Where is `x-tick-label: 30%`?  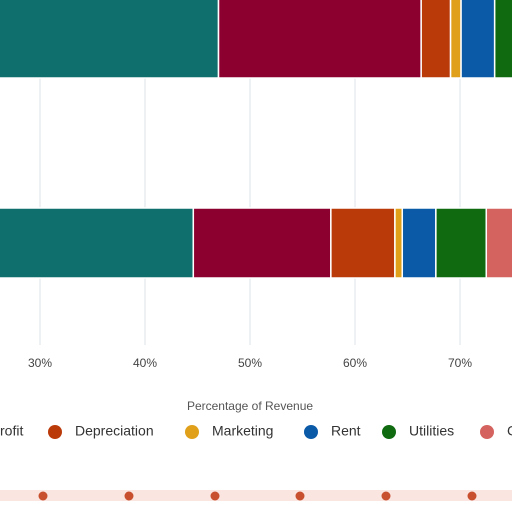
x-tick-label: 30% is located at coordinates (40, 363).